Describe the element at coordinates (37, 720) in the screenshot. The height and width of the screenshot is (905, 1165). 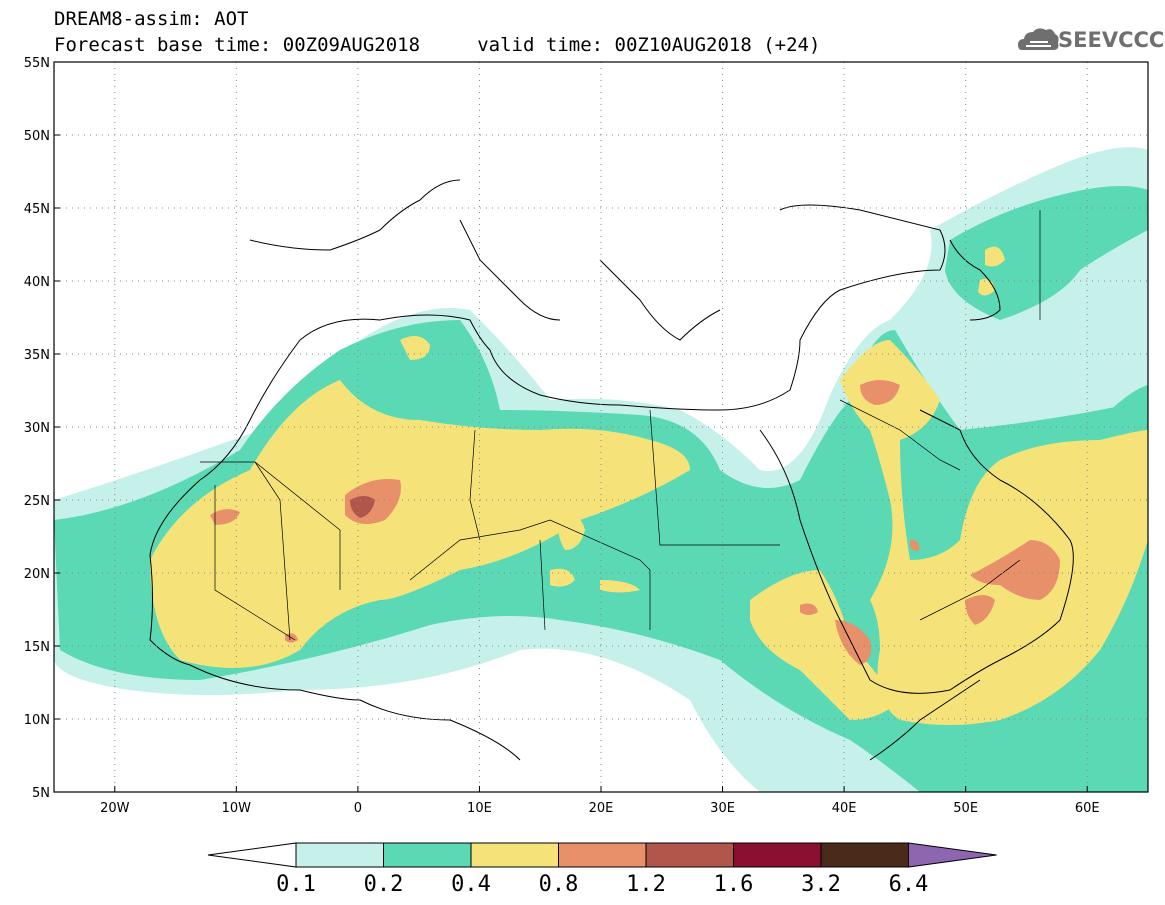
I see `lat-label: 10N` at that location.